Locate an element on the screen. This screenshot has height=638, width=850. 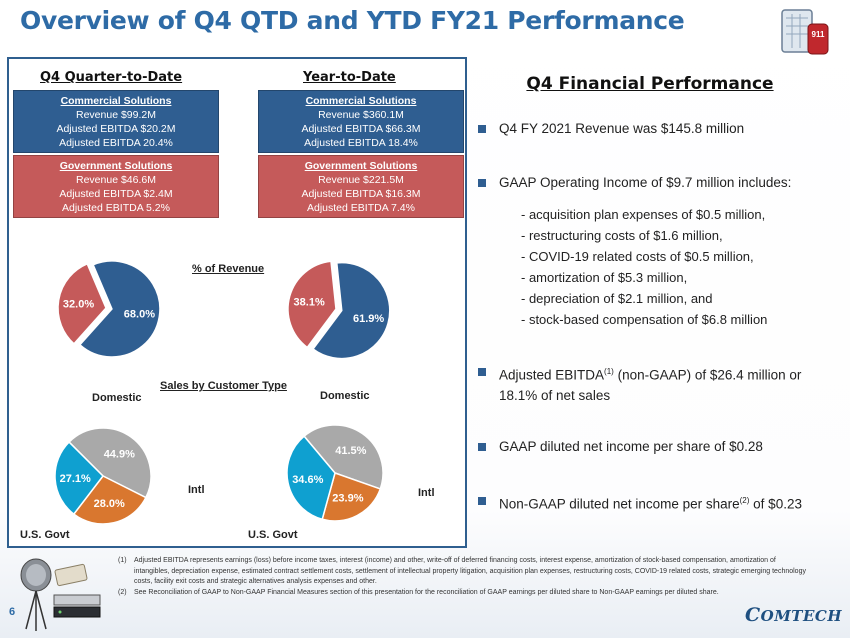
bullet-text-part: Non-GAAP diluted net income per share is located at coordinates (619, 504).